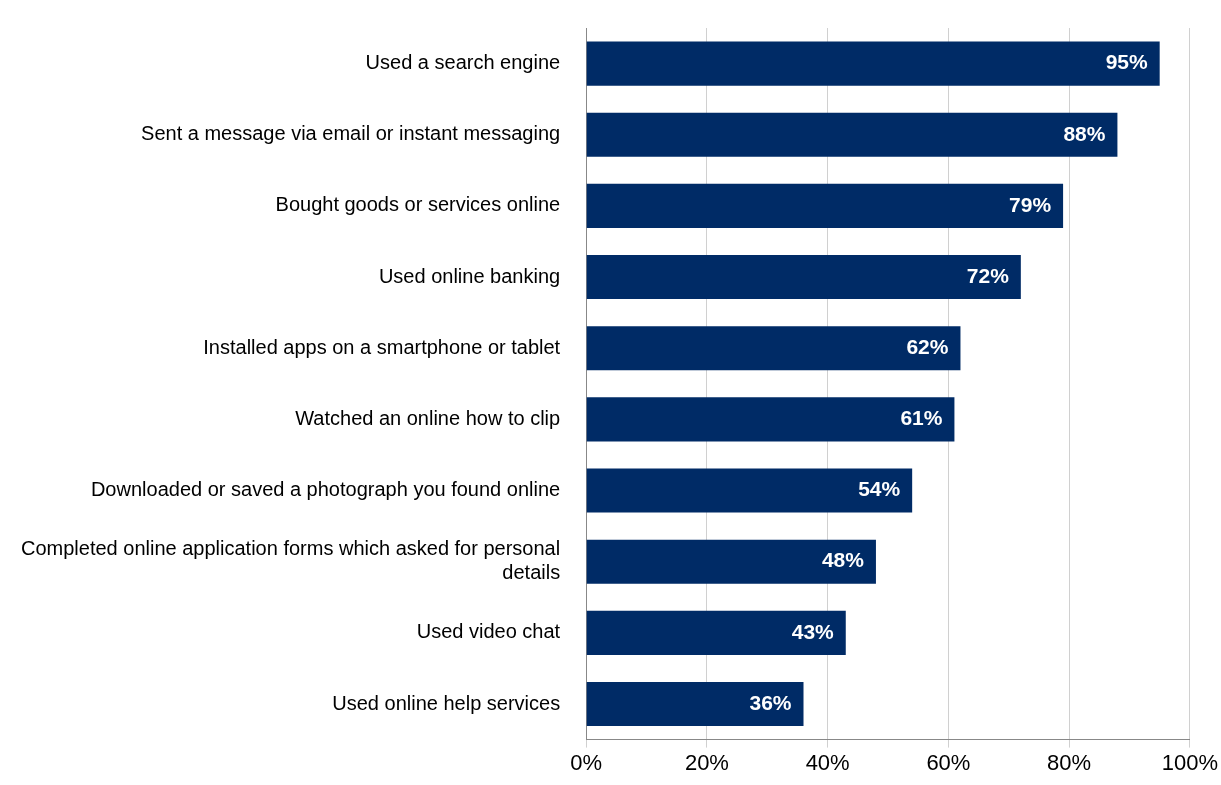  I want to click on y-tick-label: Bought goods or services online, so click(418, 204).